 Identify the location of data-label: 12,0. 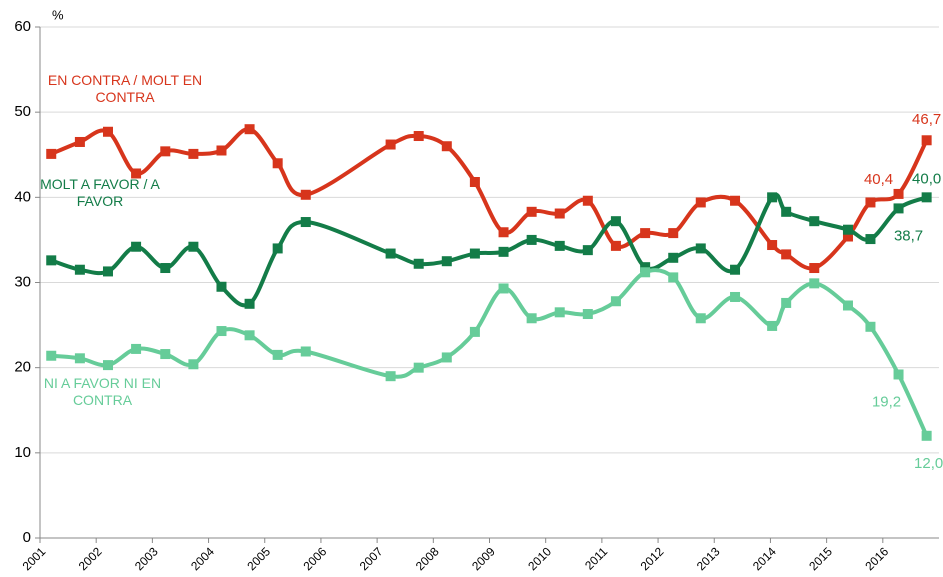
(928, 463).